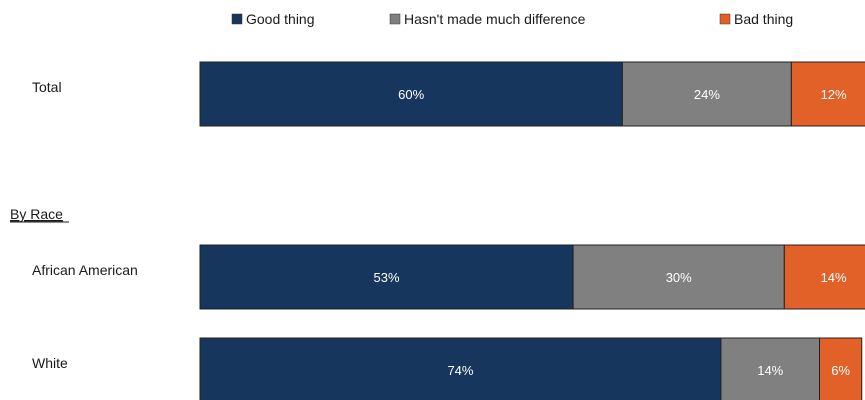  Describe the element at coordinates (50, 363) in the screenshot. I see `category-label-2: White` at that location.